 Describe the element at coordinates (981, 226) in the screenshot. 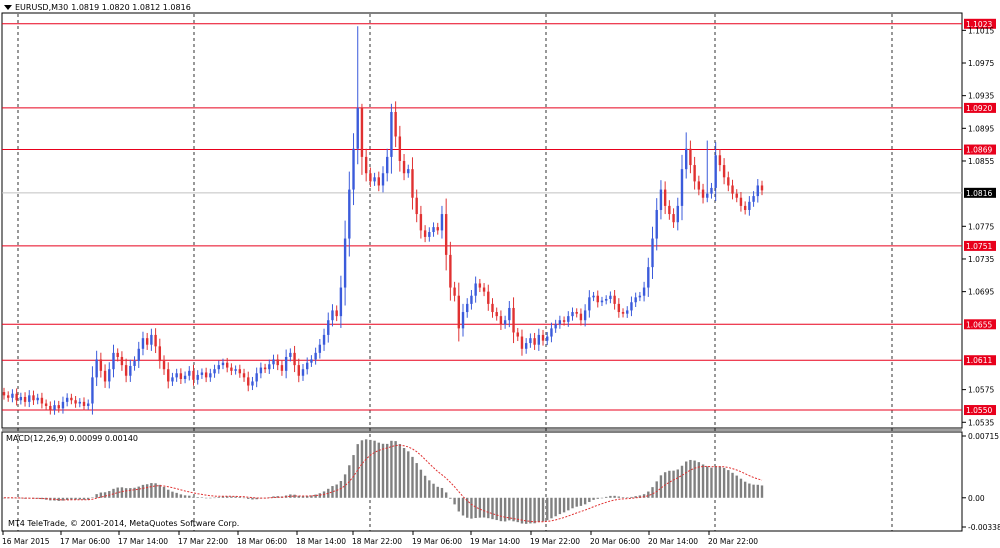

I see `price-tick-label: 1.0775` at that location.